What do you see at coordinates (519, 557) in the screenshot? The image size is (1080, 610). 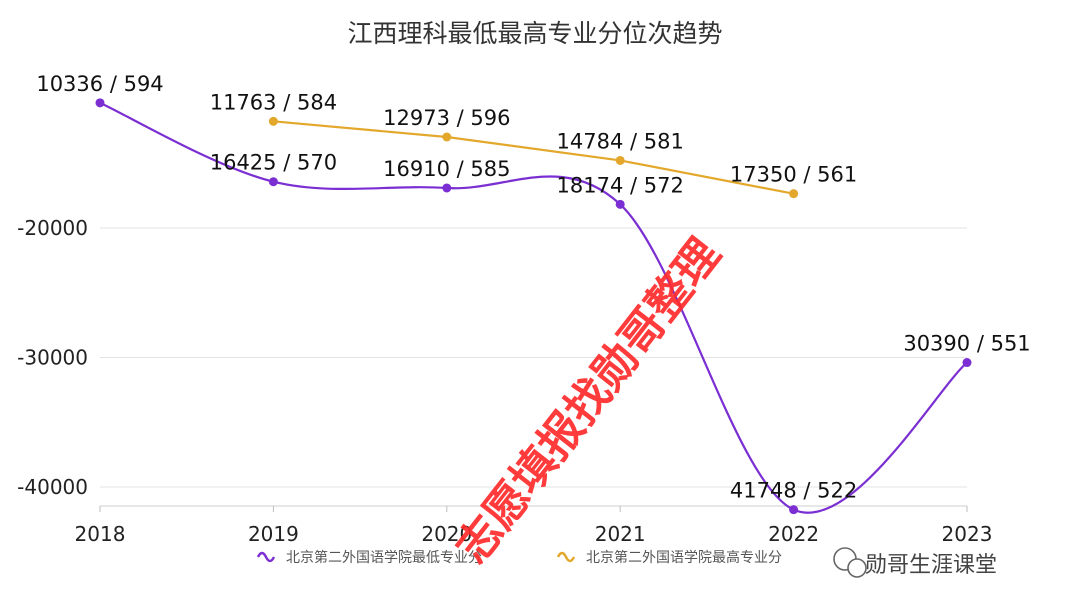 I see `legend: 北京第二外国语学院最低专业分 北京第二外国语学院最高专业分` at bounding box center [519, 557].